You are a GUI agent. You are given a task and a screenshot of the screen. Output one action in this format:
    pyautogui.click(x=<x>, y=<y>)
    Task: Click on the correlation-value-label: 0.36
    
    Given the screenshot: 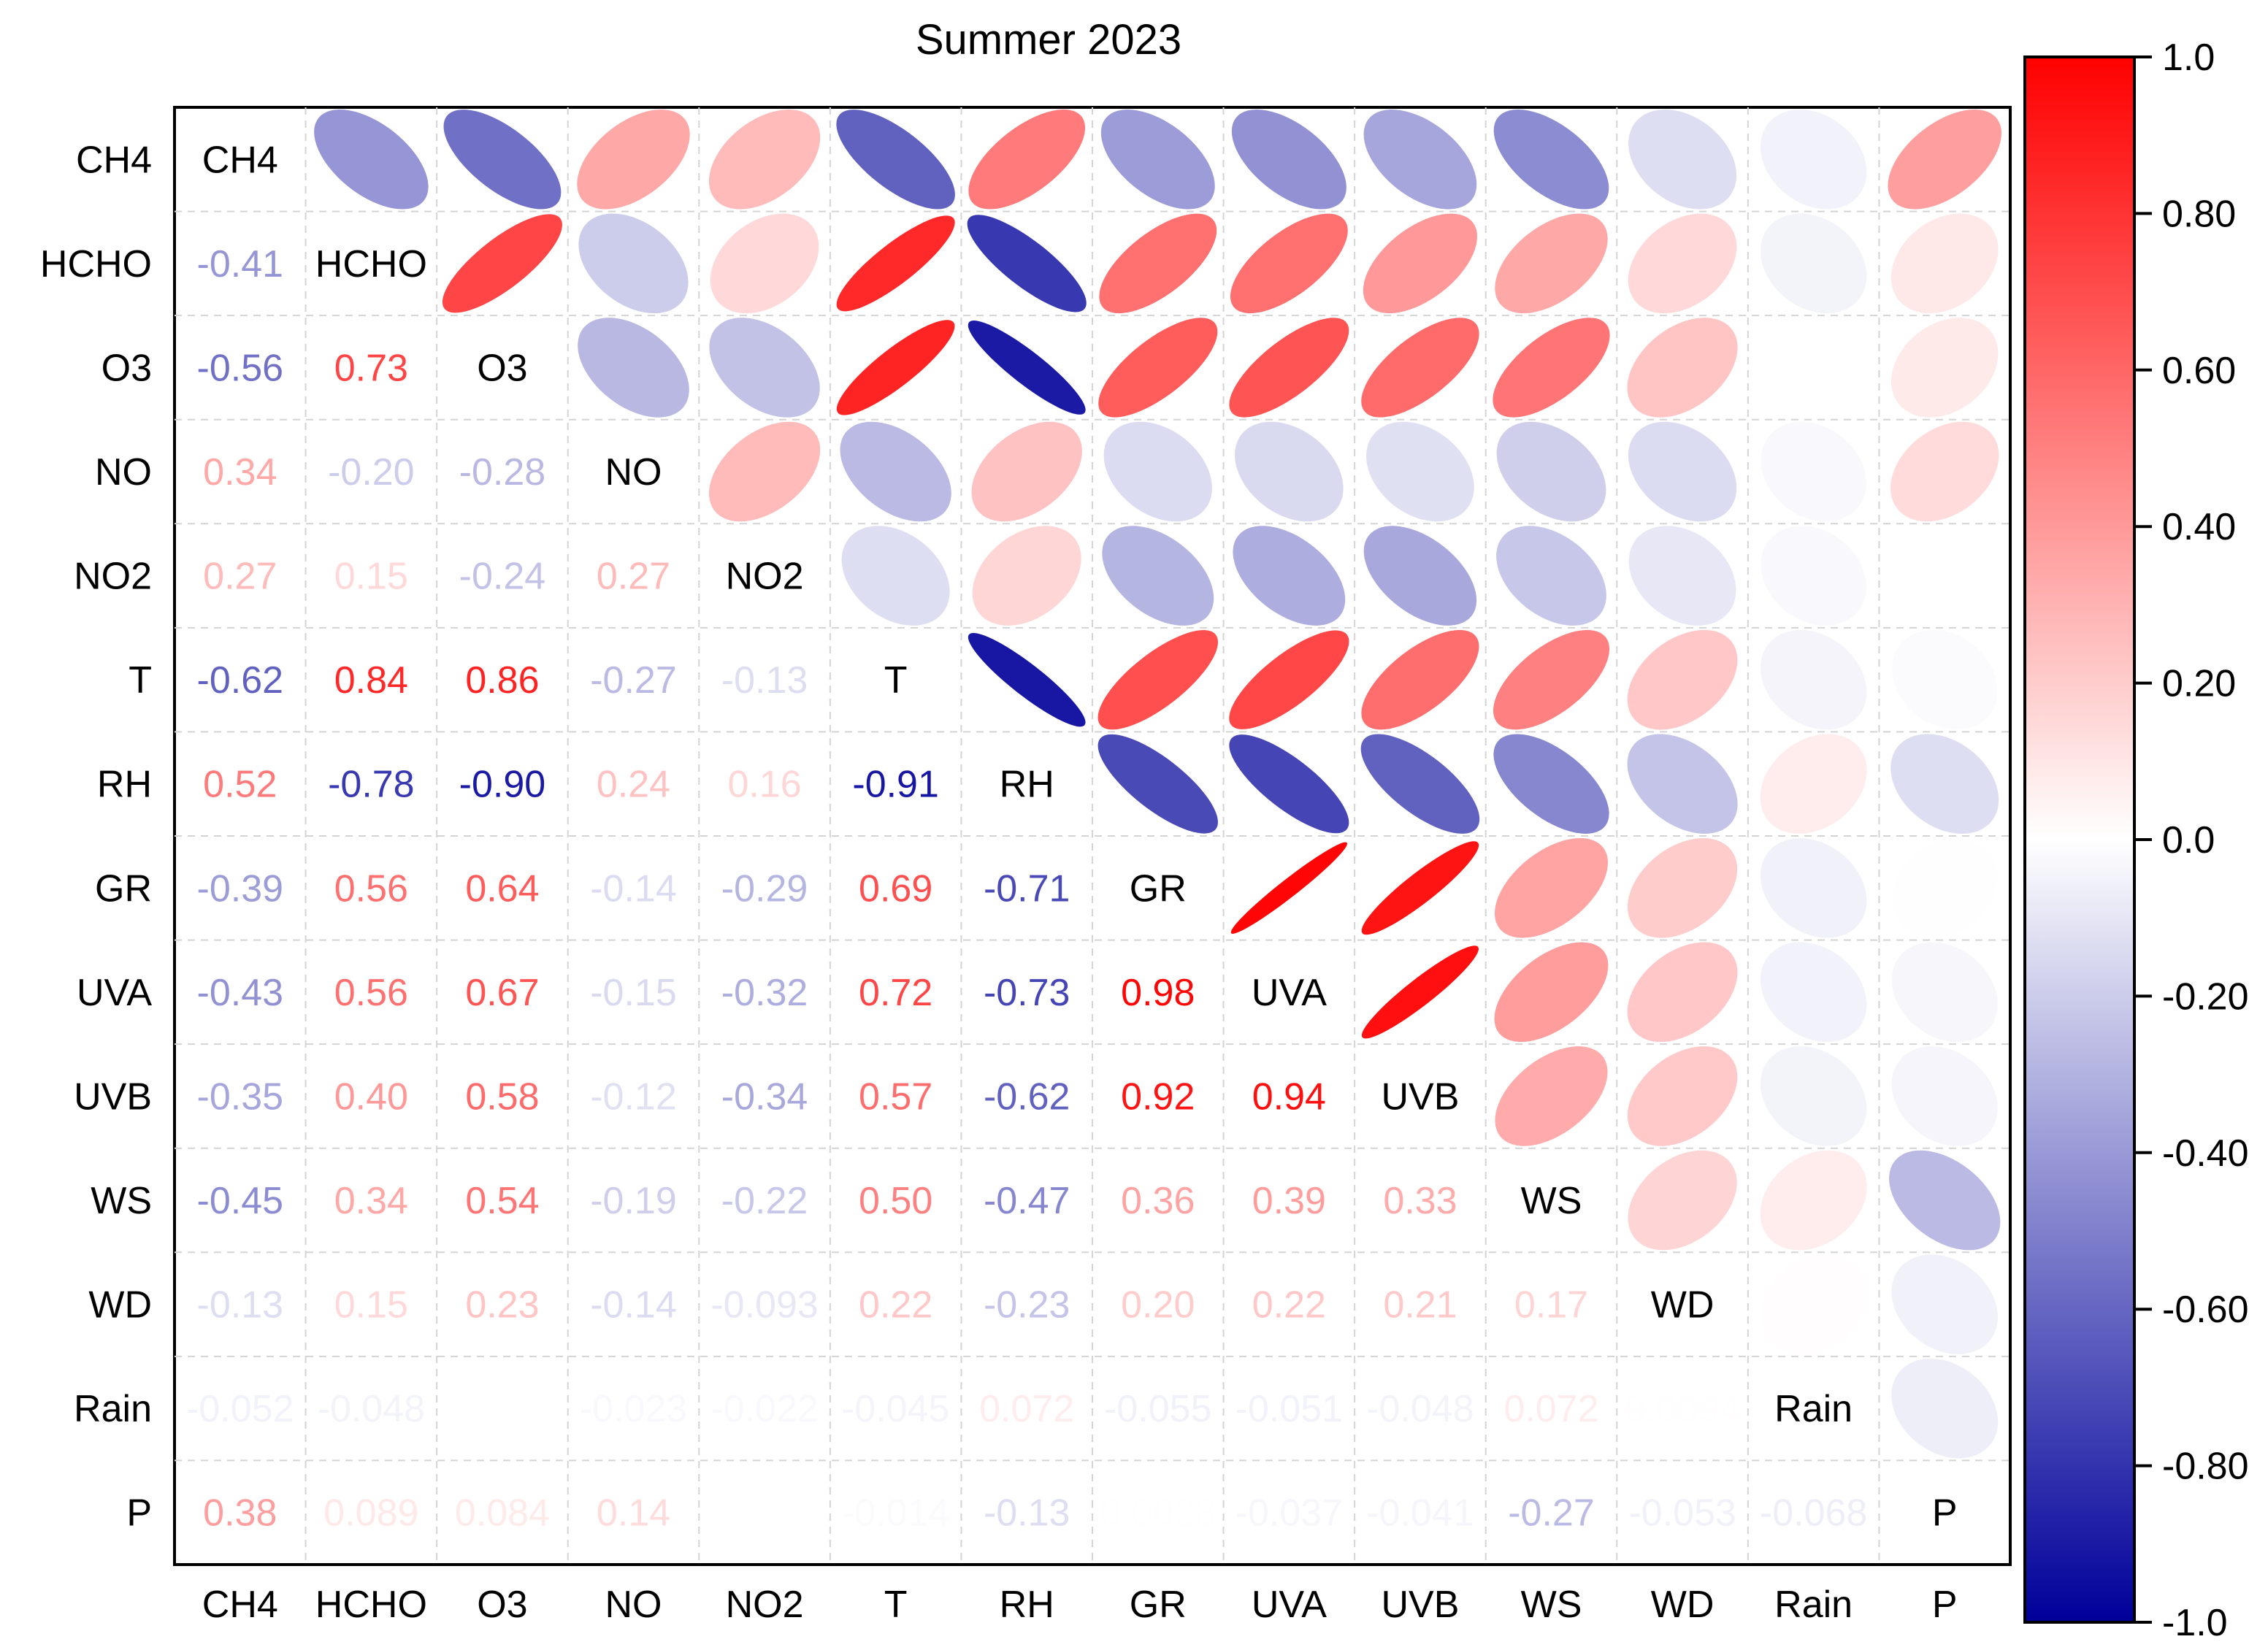 What is the action you would take?
    pyautogui.click(x=1158, y=1201)
    